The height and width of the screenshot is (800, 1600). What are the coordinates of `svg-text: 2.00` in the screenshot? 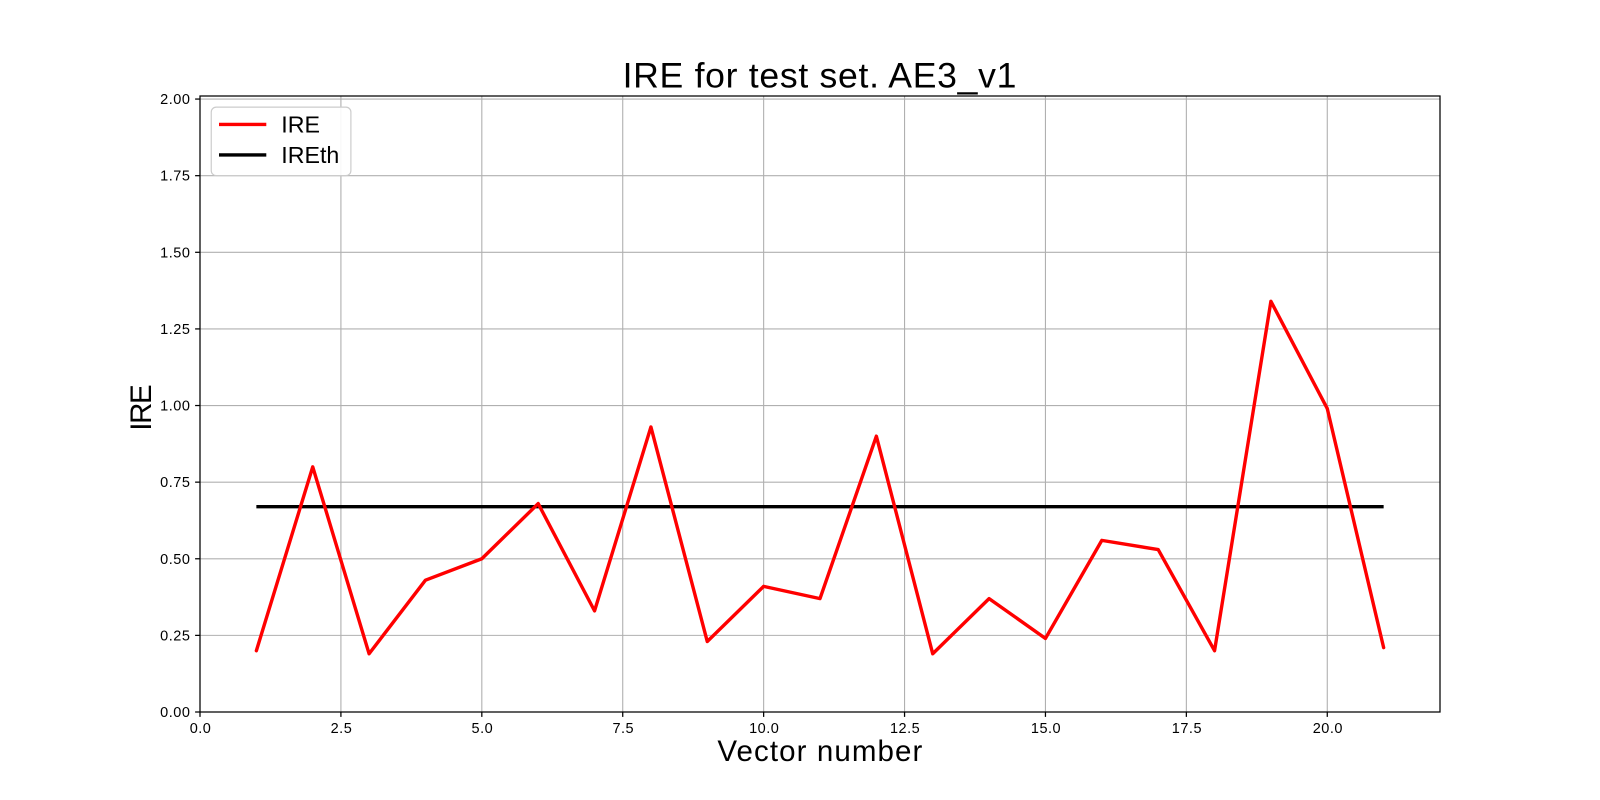 It's located at (175, 100).